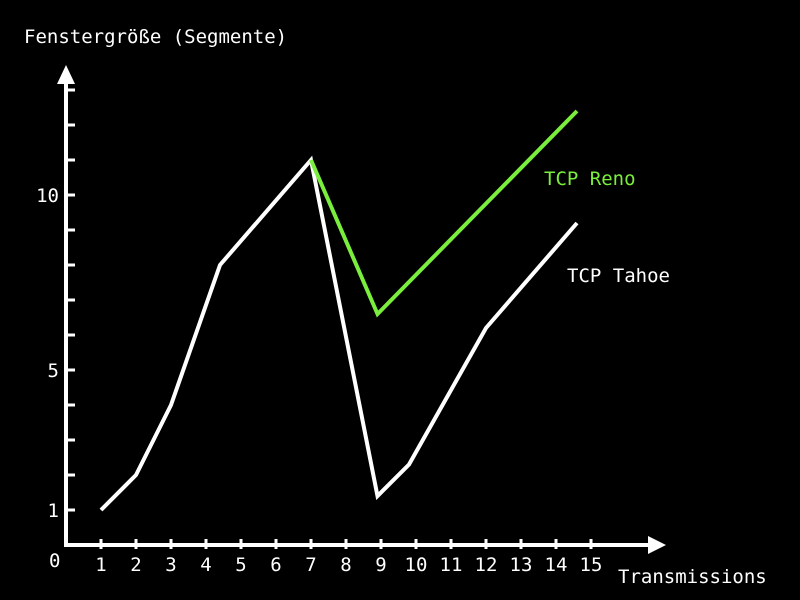 The image size is (800, 600). Describe the element at coordinates (310, 565) in the screenshot. I see `x-tick-label: 7` at that location.